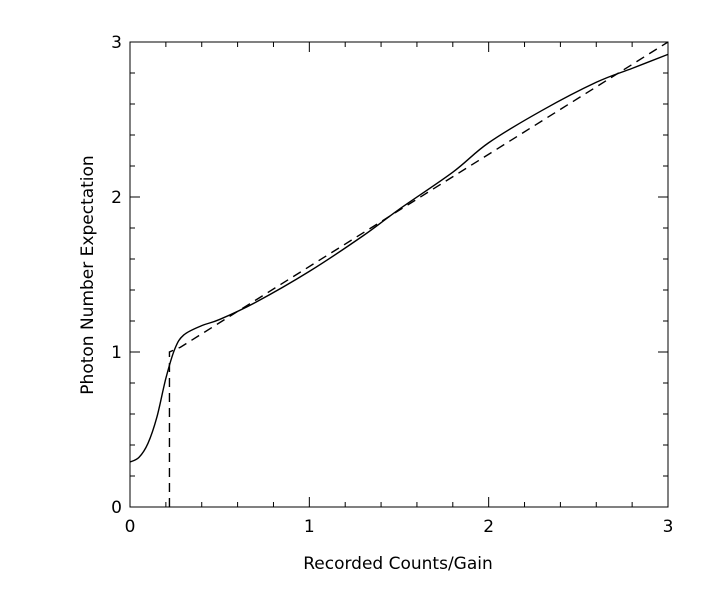 The height and width of the screenshot is (590, 709). I want to click on x-axis-title: Recorded Counts/Gain, so click(398, 564).